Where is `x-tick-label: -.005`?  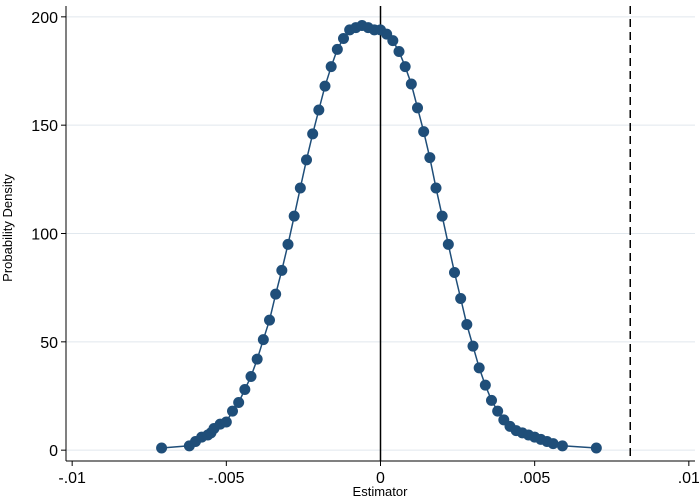 x-tick-label: -.005 is located at coordinates (226, 478).